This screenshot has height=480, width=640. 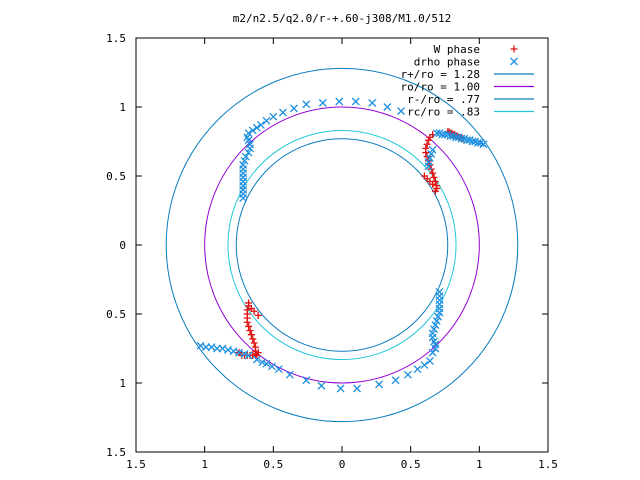 I want to click on x-tick-label-5: 1, so click(x=479, y=464).